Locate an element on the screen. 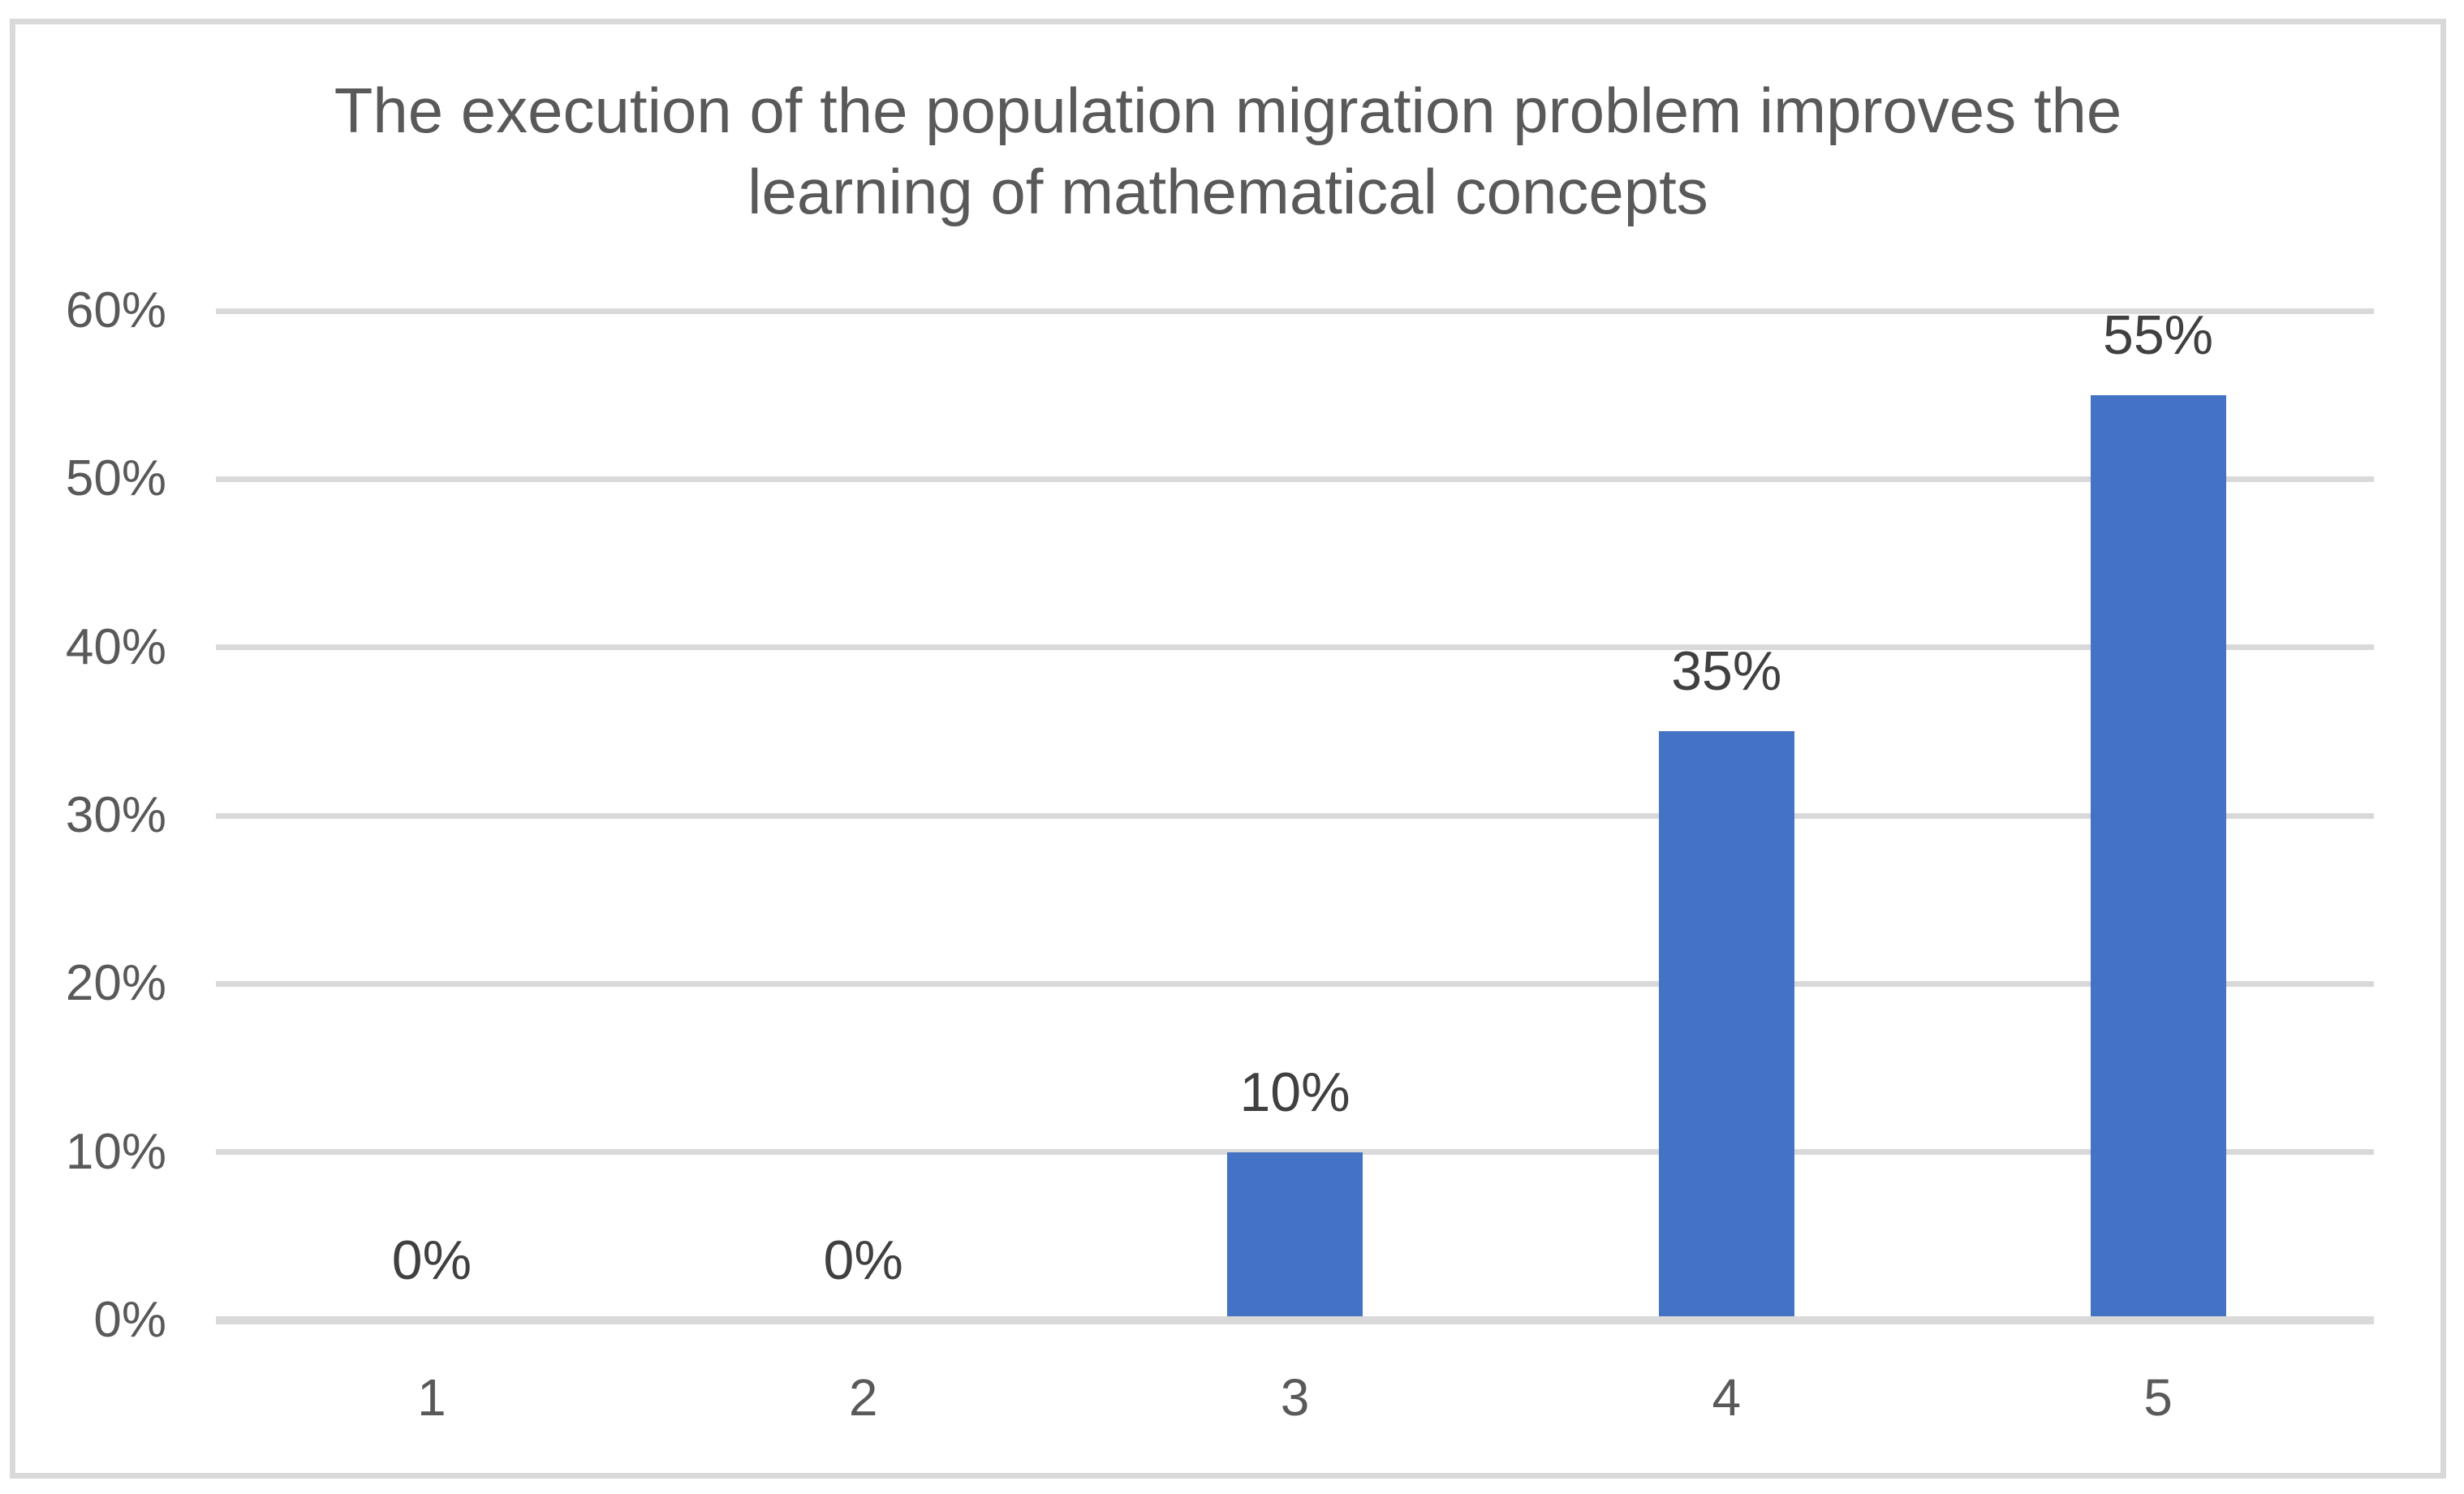 The image size is (2464, 1494). data-label: 10% is located at coordinates (1295, 1092).